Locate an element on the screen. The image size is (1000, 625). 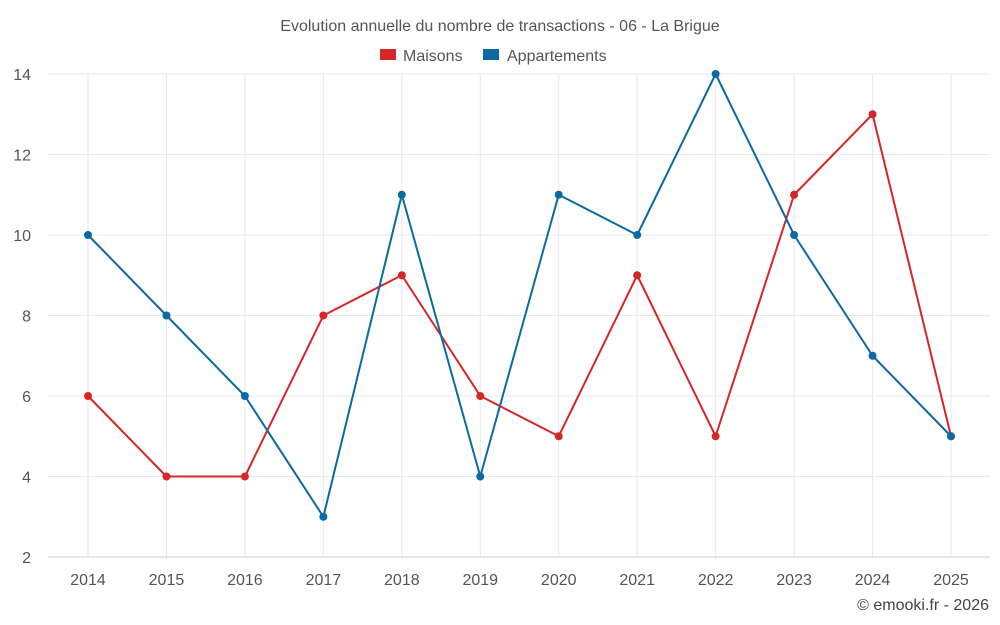
x-tick-label-2020: 2020 is located at coordinates (559, 580).